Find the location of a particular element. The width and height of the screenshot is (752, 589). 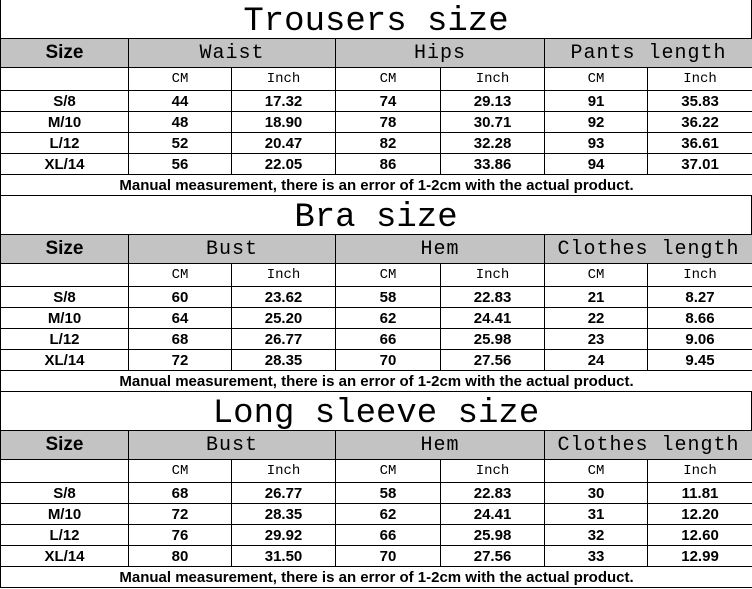

value-cell: 30.71 is located at coordinates (493, 122).